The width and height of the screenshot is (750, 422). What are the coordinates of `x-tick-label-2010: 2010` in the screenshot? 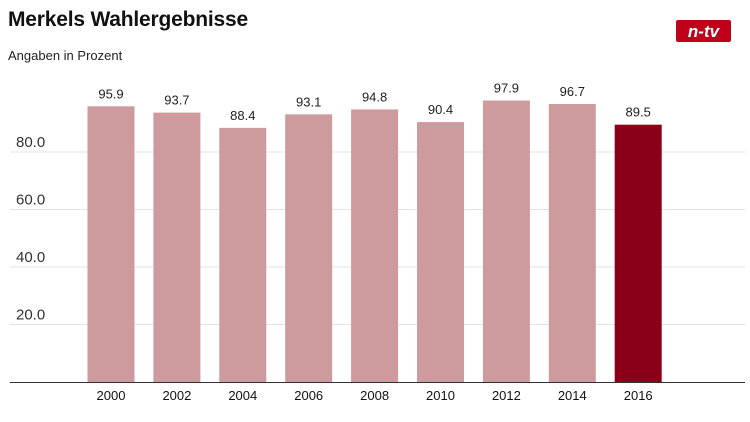 It's located at (440, 395).